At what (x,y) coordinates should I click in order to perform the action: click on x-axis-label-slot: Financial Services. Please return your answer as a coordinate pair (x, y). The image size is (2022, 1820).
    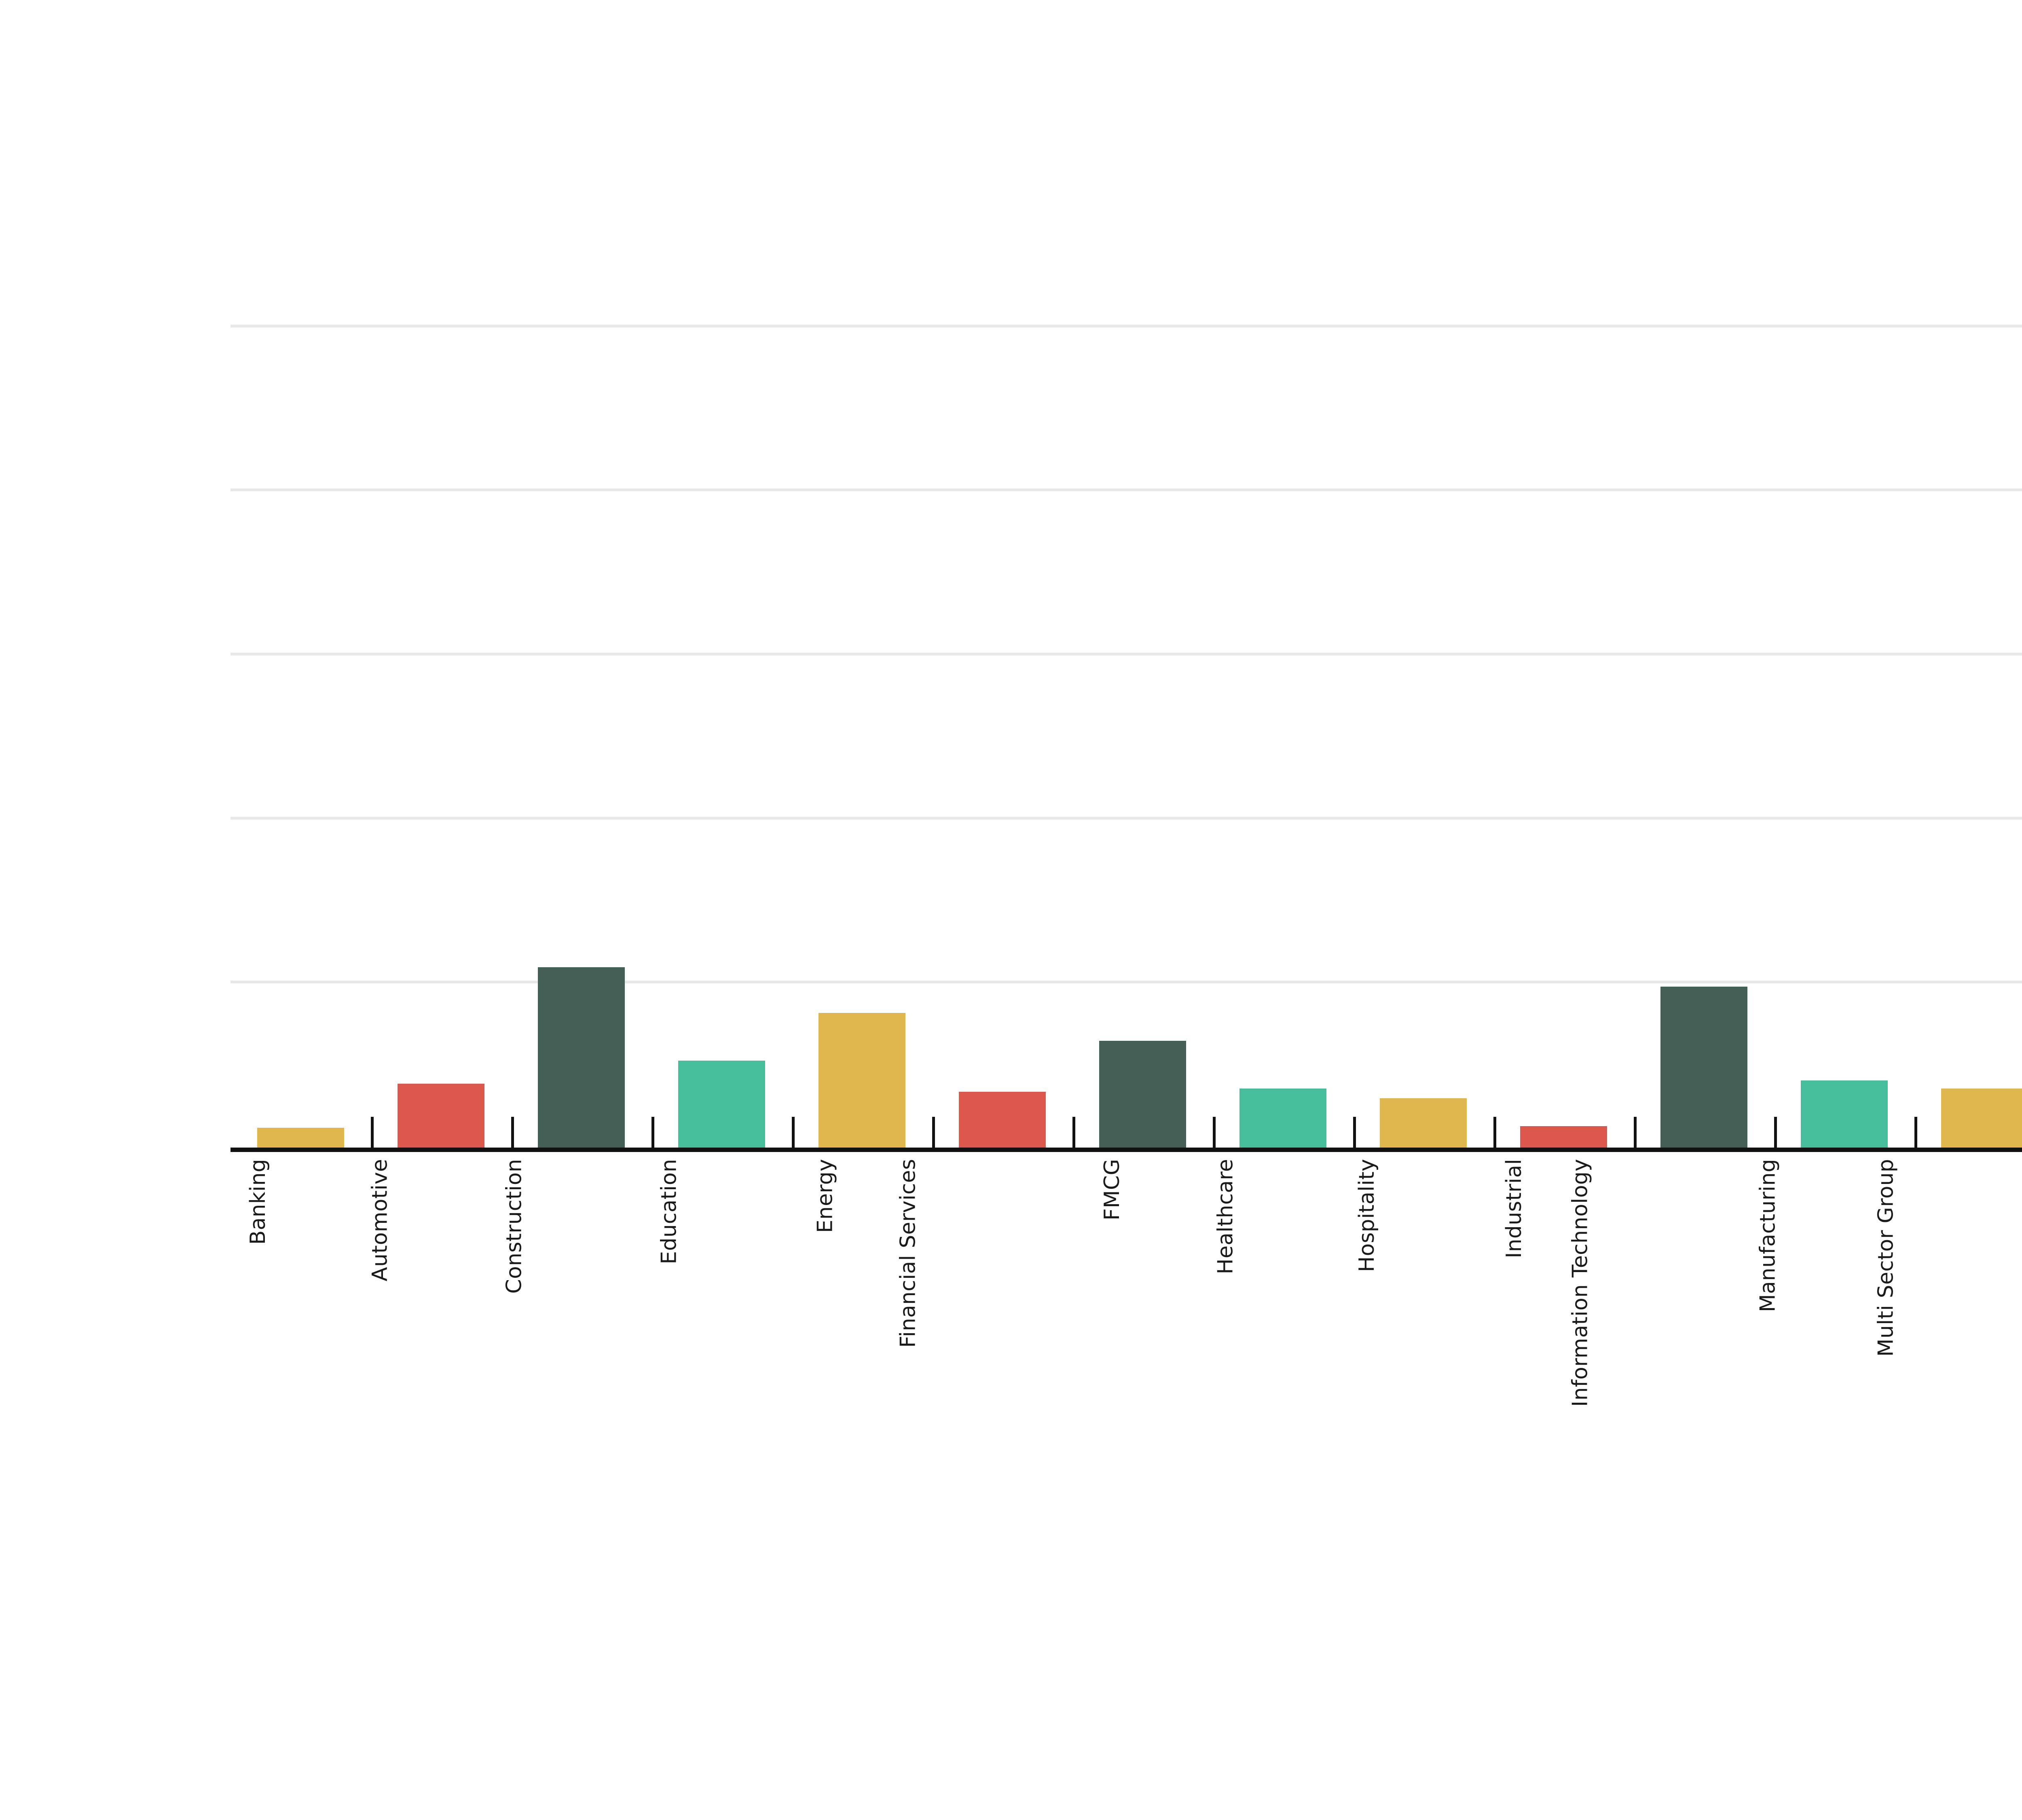
    Looking at the image, I should click on (984, 1422).